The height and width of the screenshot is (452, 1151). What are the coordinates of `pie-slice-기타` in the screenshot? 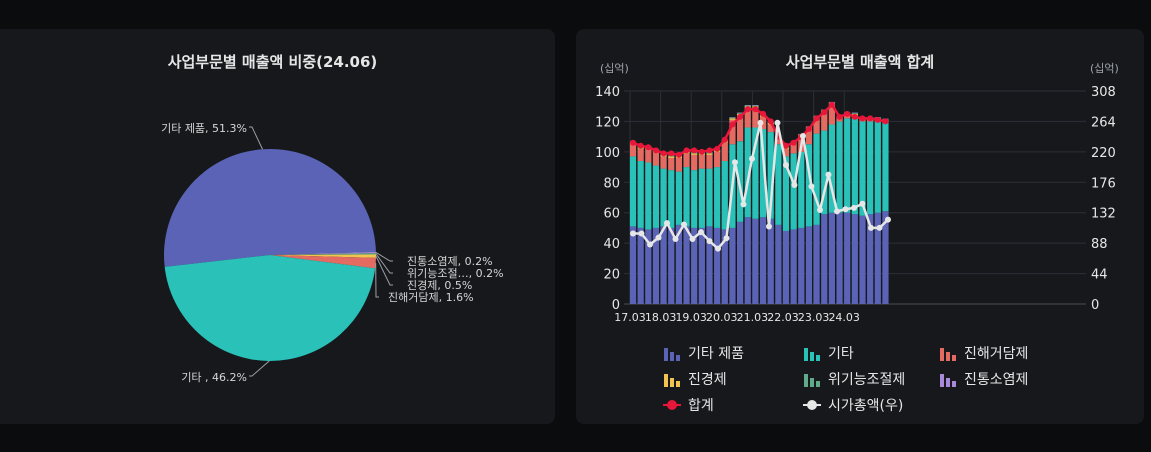 It's located at (270, 308).